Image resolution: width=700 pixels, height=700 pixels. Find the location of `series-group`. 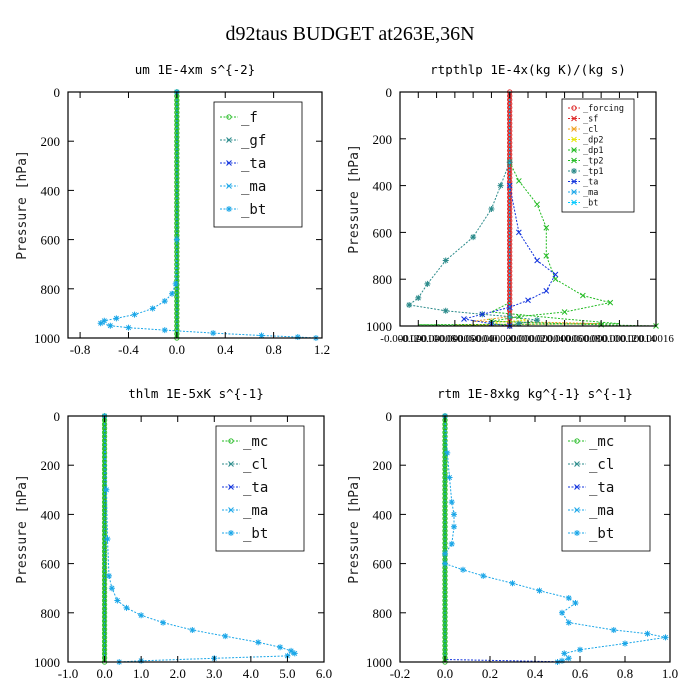

series-group is located at coordinates (532, 209).